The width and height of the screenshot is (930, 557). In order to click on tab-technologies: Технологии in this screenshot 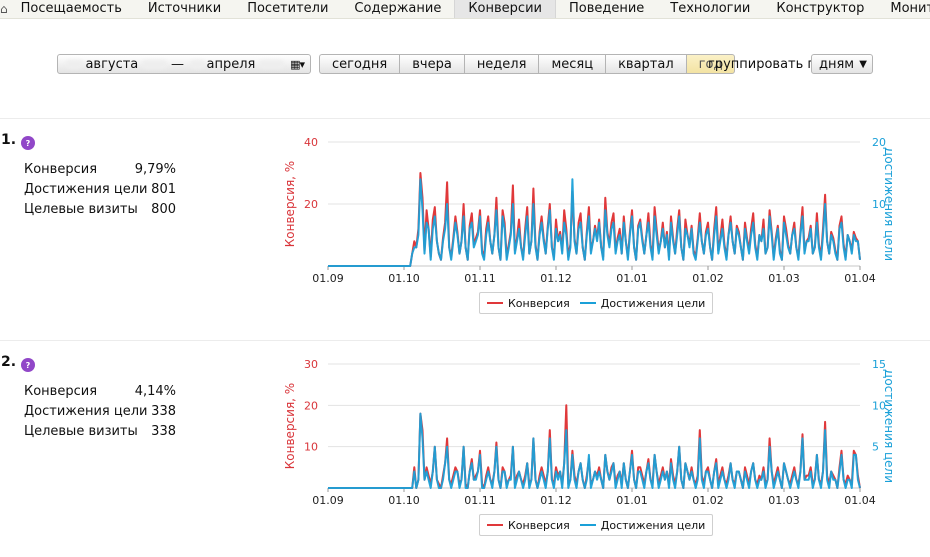, I will do `click(710, 8)`.